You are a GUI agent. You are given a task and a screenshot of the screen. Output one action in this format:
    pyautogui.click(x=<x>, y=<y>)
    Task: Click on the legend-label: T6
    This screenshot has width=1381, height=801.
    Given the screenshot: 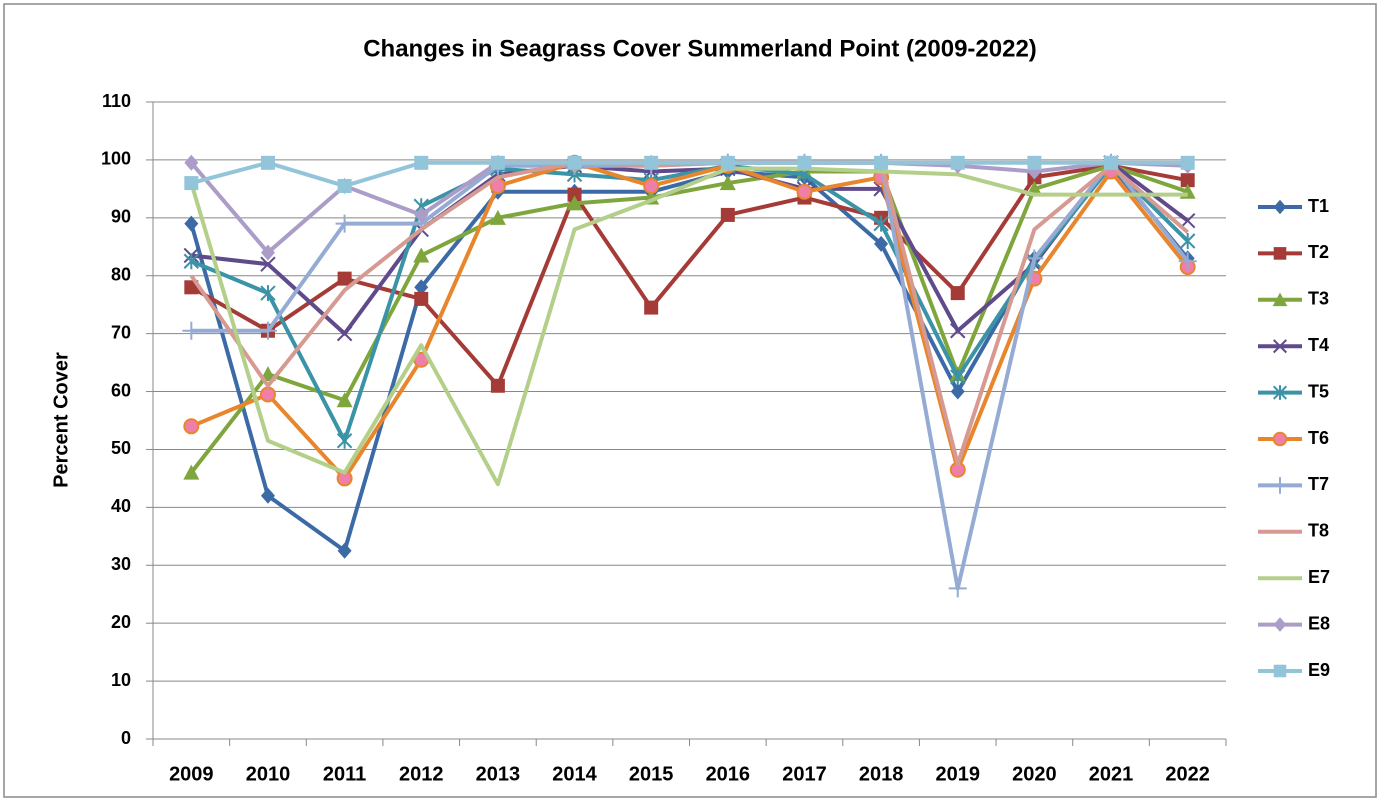 What is the action you would take?
    pyautogui.click(x=1318, y=438)
    